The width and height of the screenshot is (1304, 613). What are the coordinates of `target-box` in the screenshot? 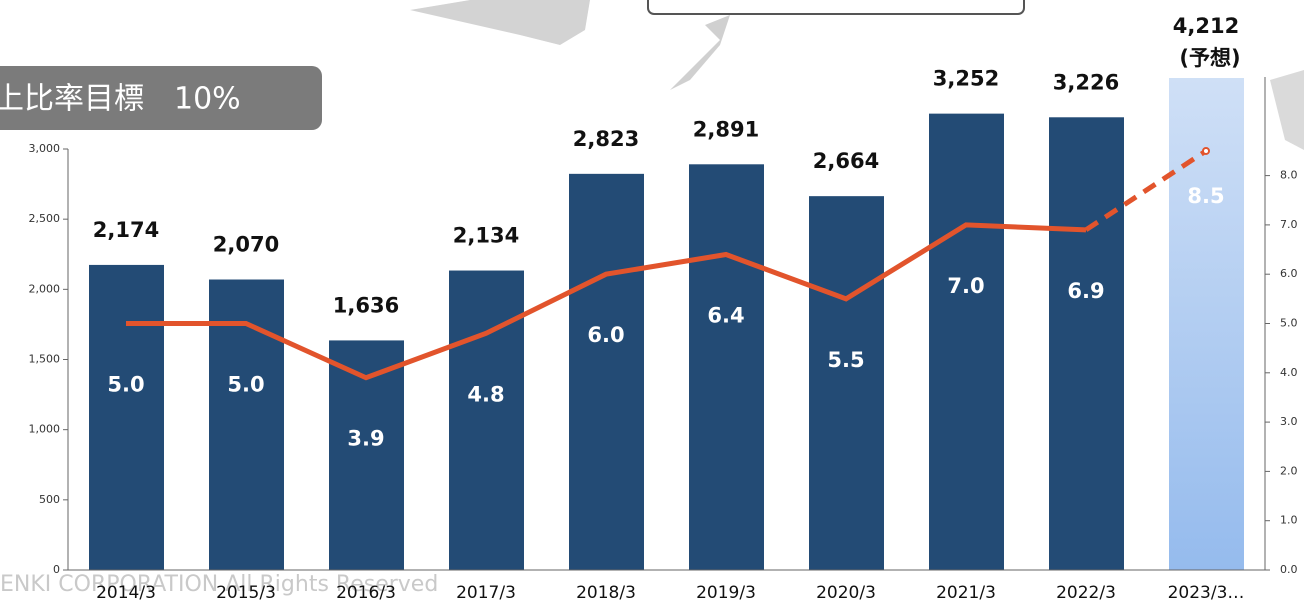 It's located at (161, 98).